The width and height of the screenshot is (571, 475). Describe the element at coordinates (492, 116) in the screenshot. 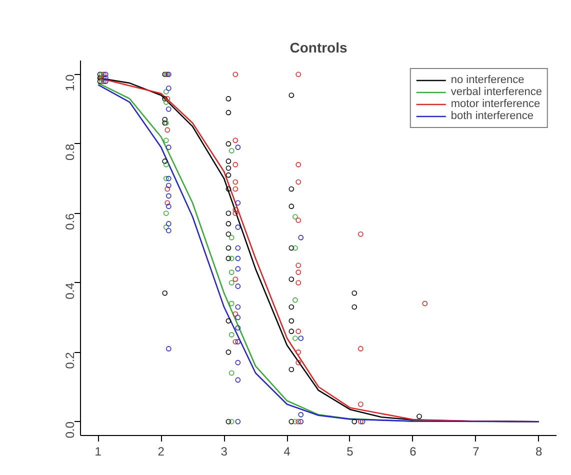

I see `legend-label: both interference` at that location.